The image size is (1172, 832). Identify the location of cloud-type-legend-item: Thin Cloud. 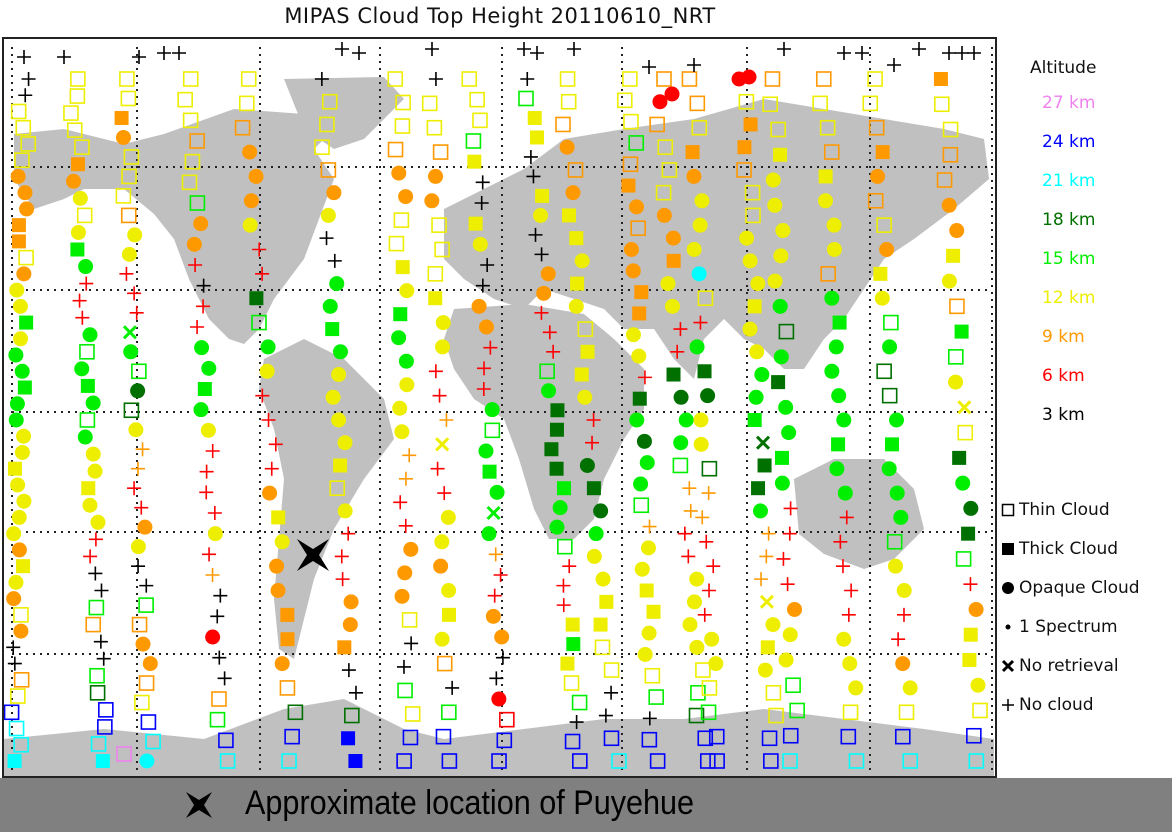
(1086, 509).